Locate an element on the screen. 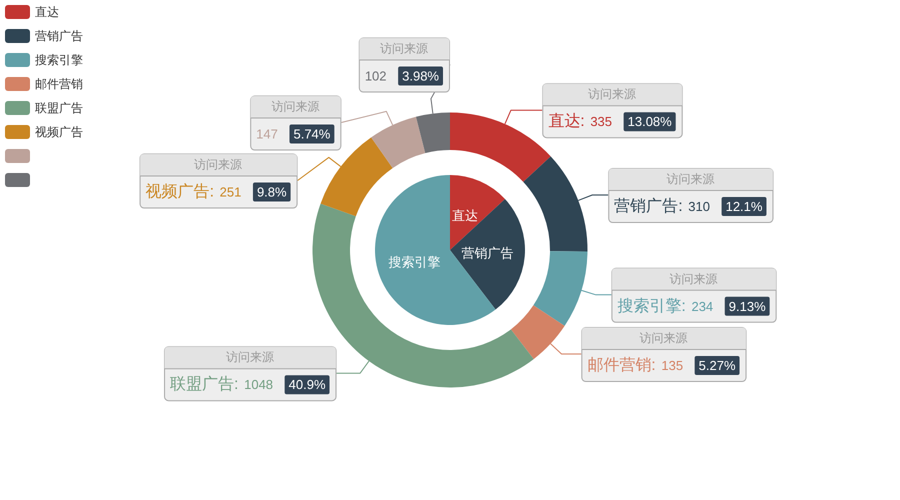 The image size is (900, 500). category-label: 营销广告 is located at coordinates (487, 253).